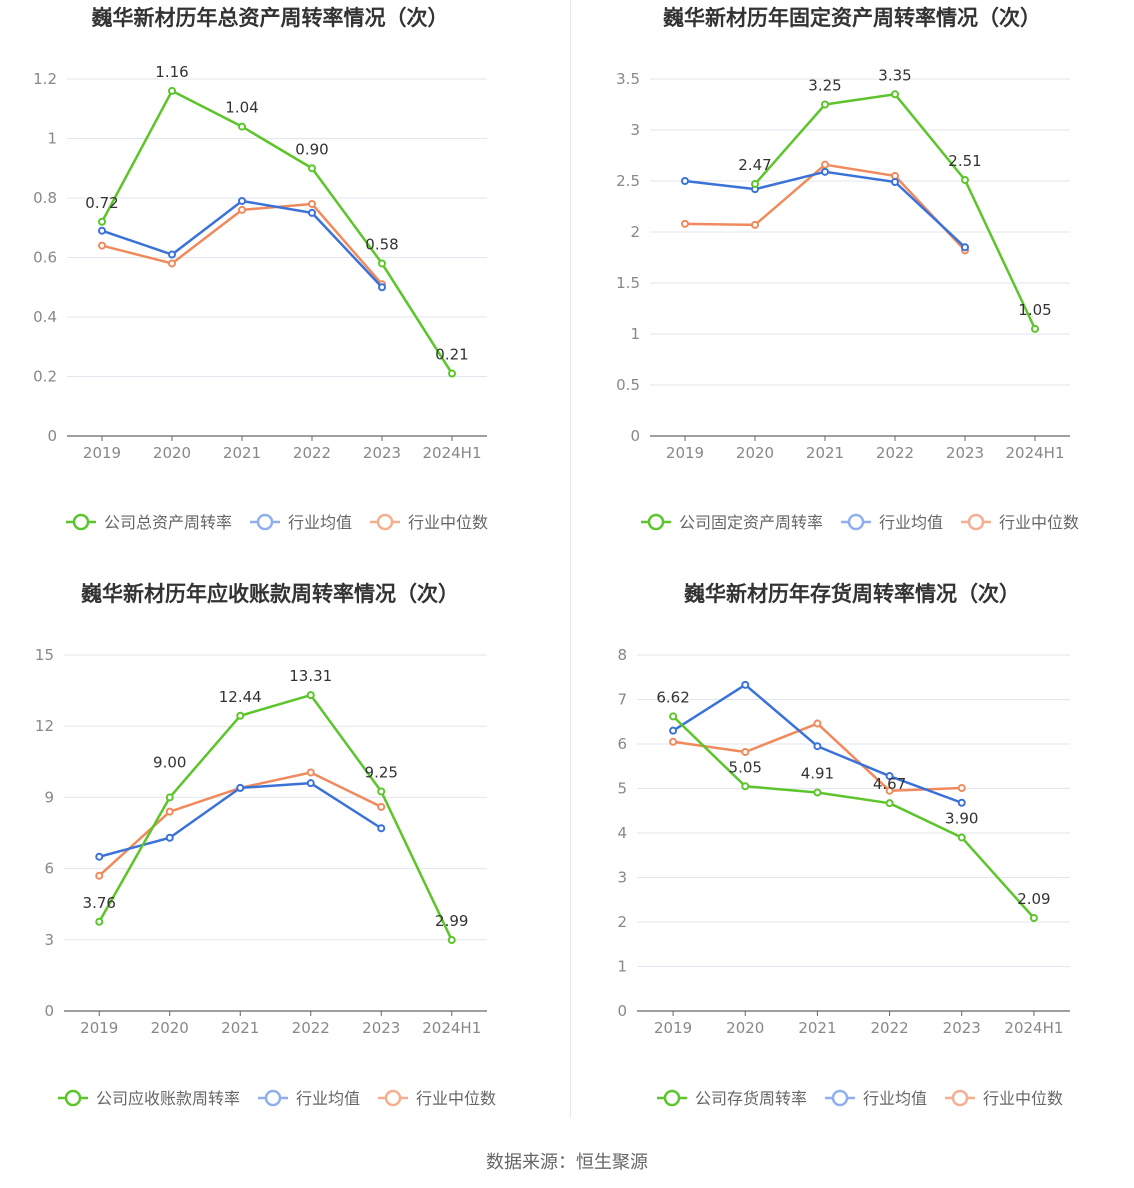 Image resolution: width=1134 pixels, height=1188 pixels. What do you see at coordinates (628, 79) in the screenshot?
I see `y-tick-label: 3.5` at bounding box center [628, 79].